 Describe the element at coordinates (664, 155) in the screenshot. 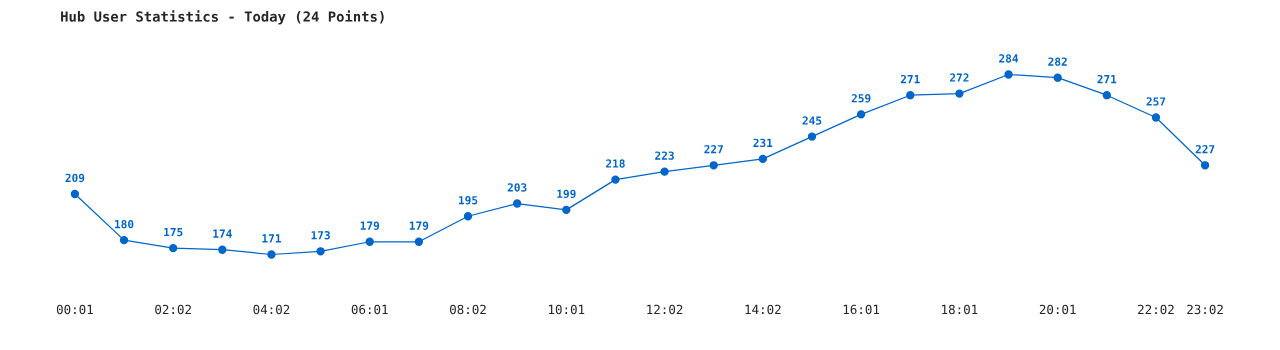

I see `data-label: 223` at that location.